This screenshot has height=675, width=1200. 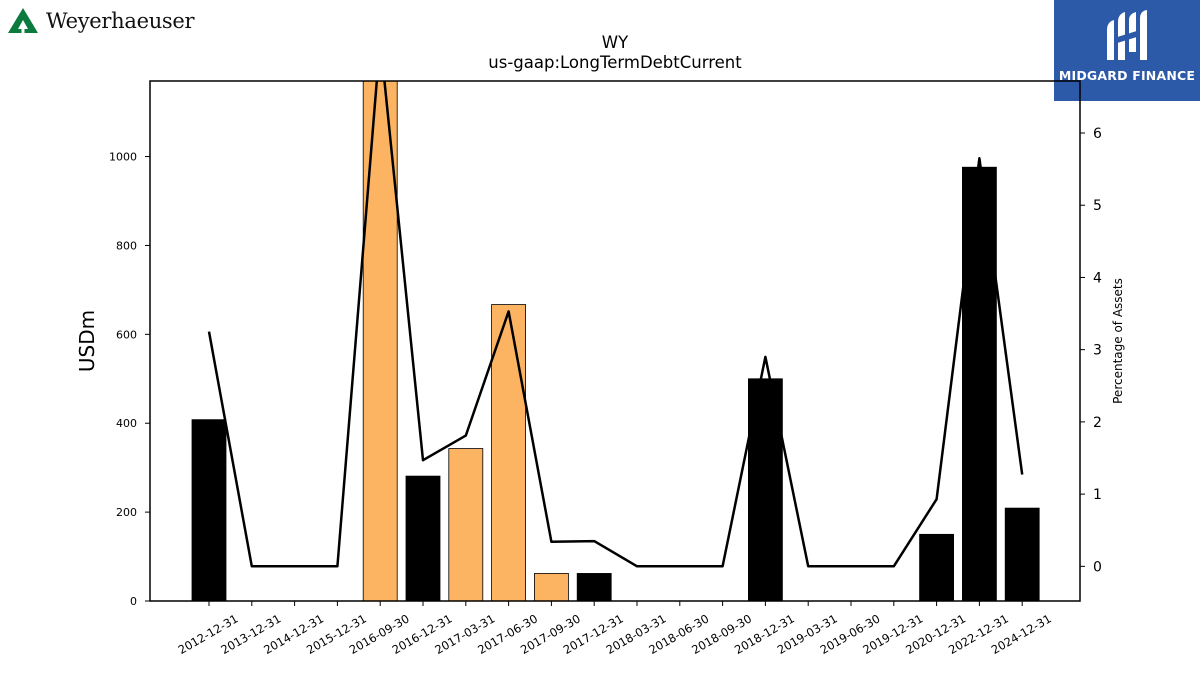 I want to click on chart-title: WY, so click(x=615, y=42).